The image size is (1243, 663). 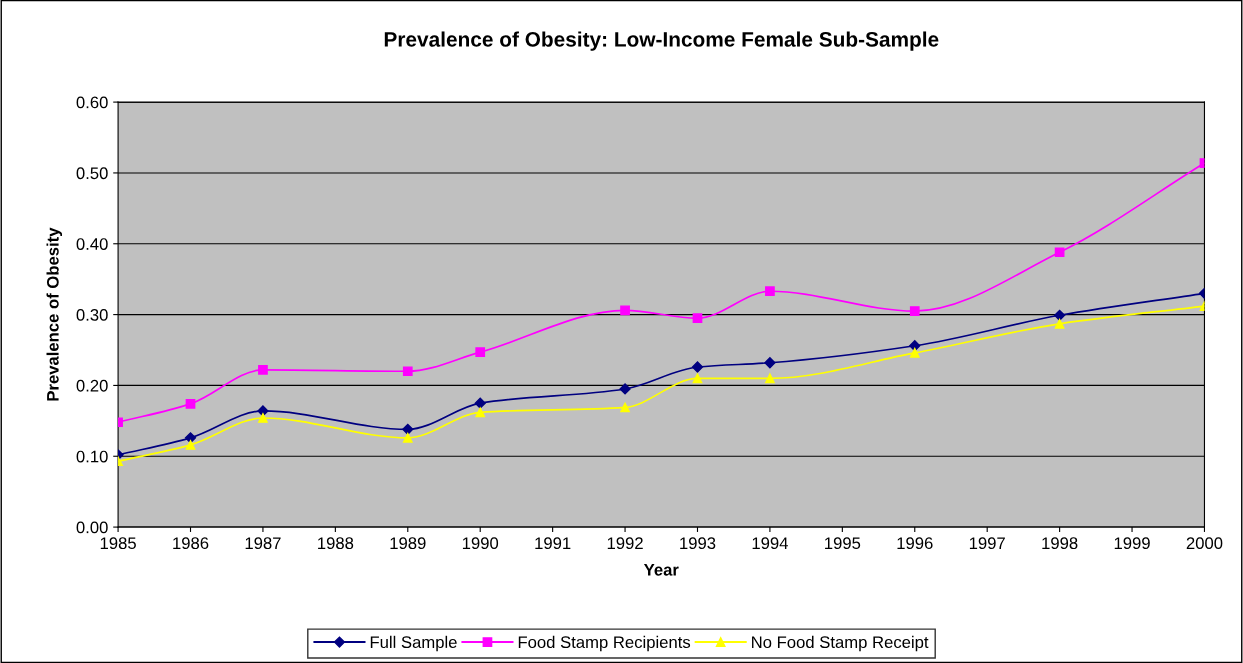 What do you see at coordinates (92, 244) in the screenshot?
I see `y-tick-label: 0.40` at bounding box center [92, 244].